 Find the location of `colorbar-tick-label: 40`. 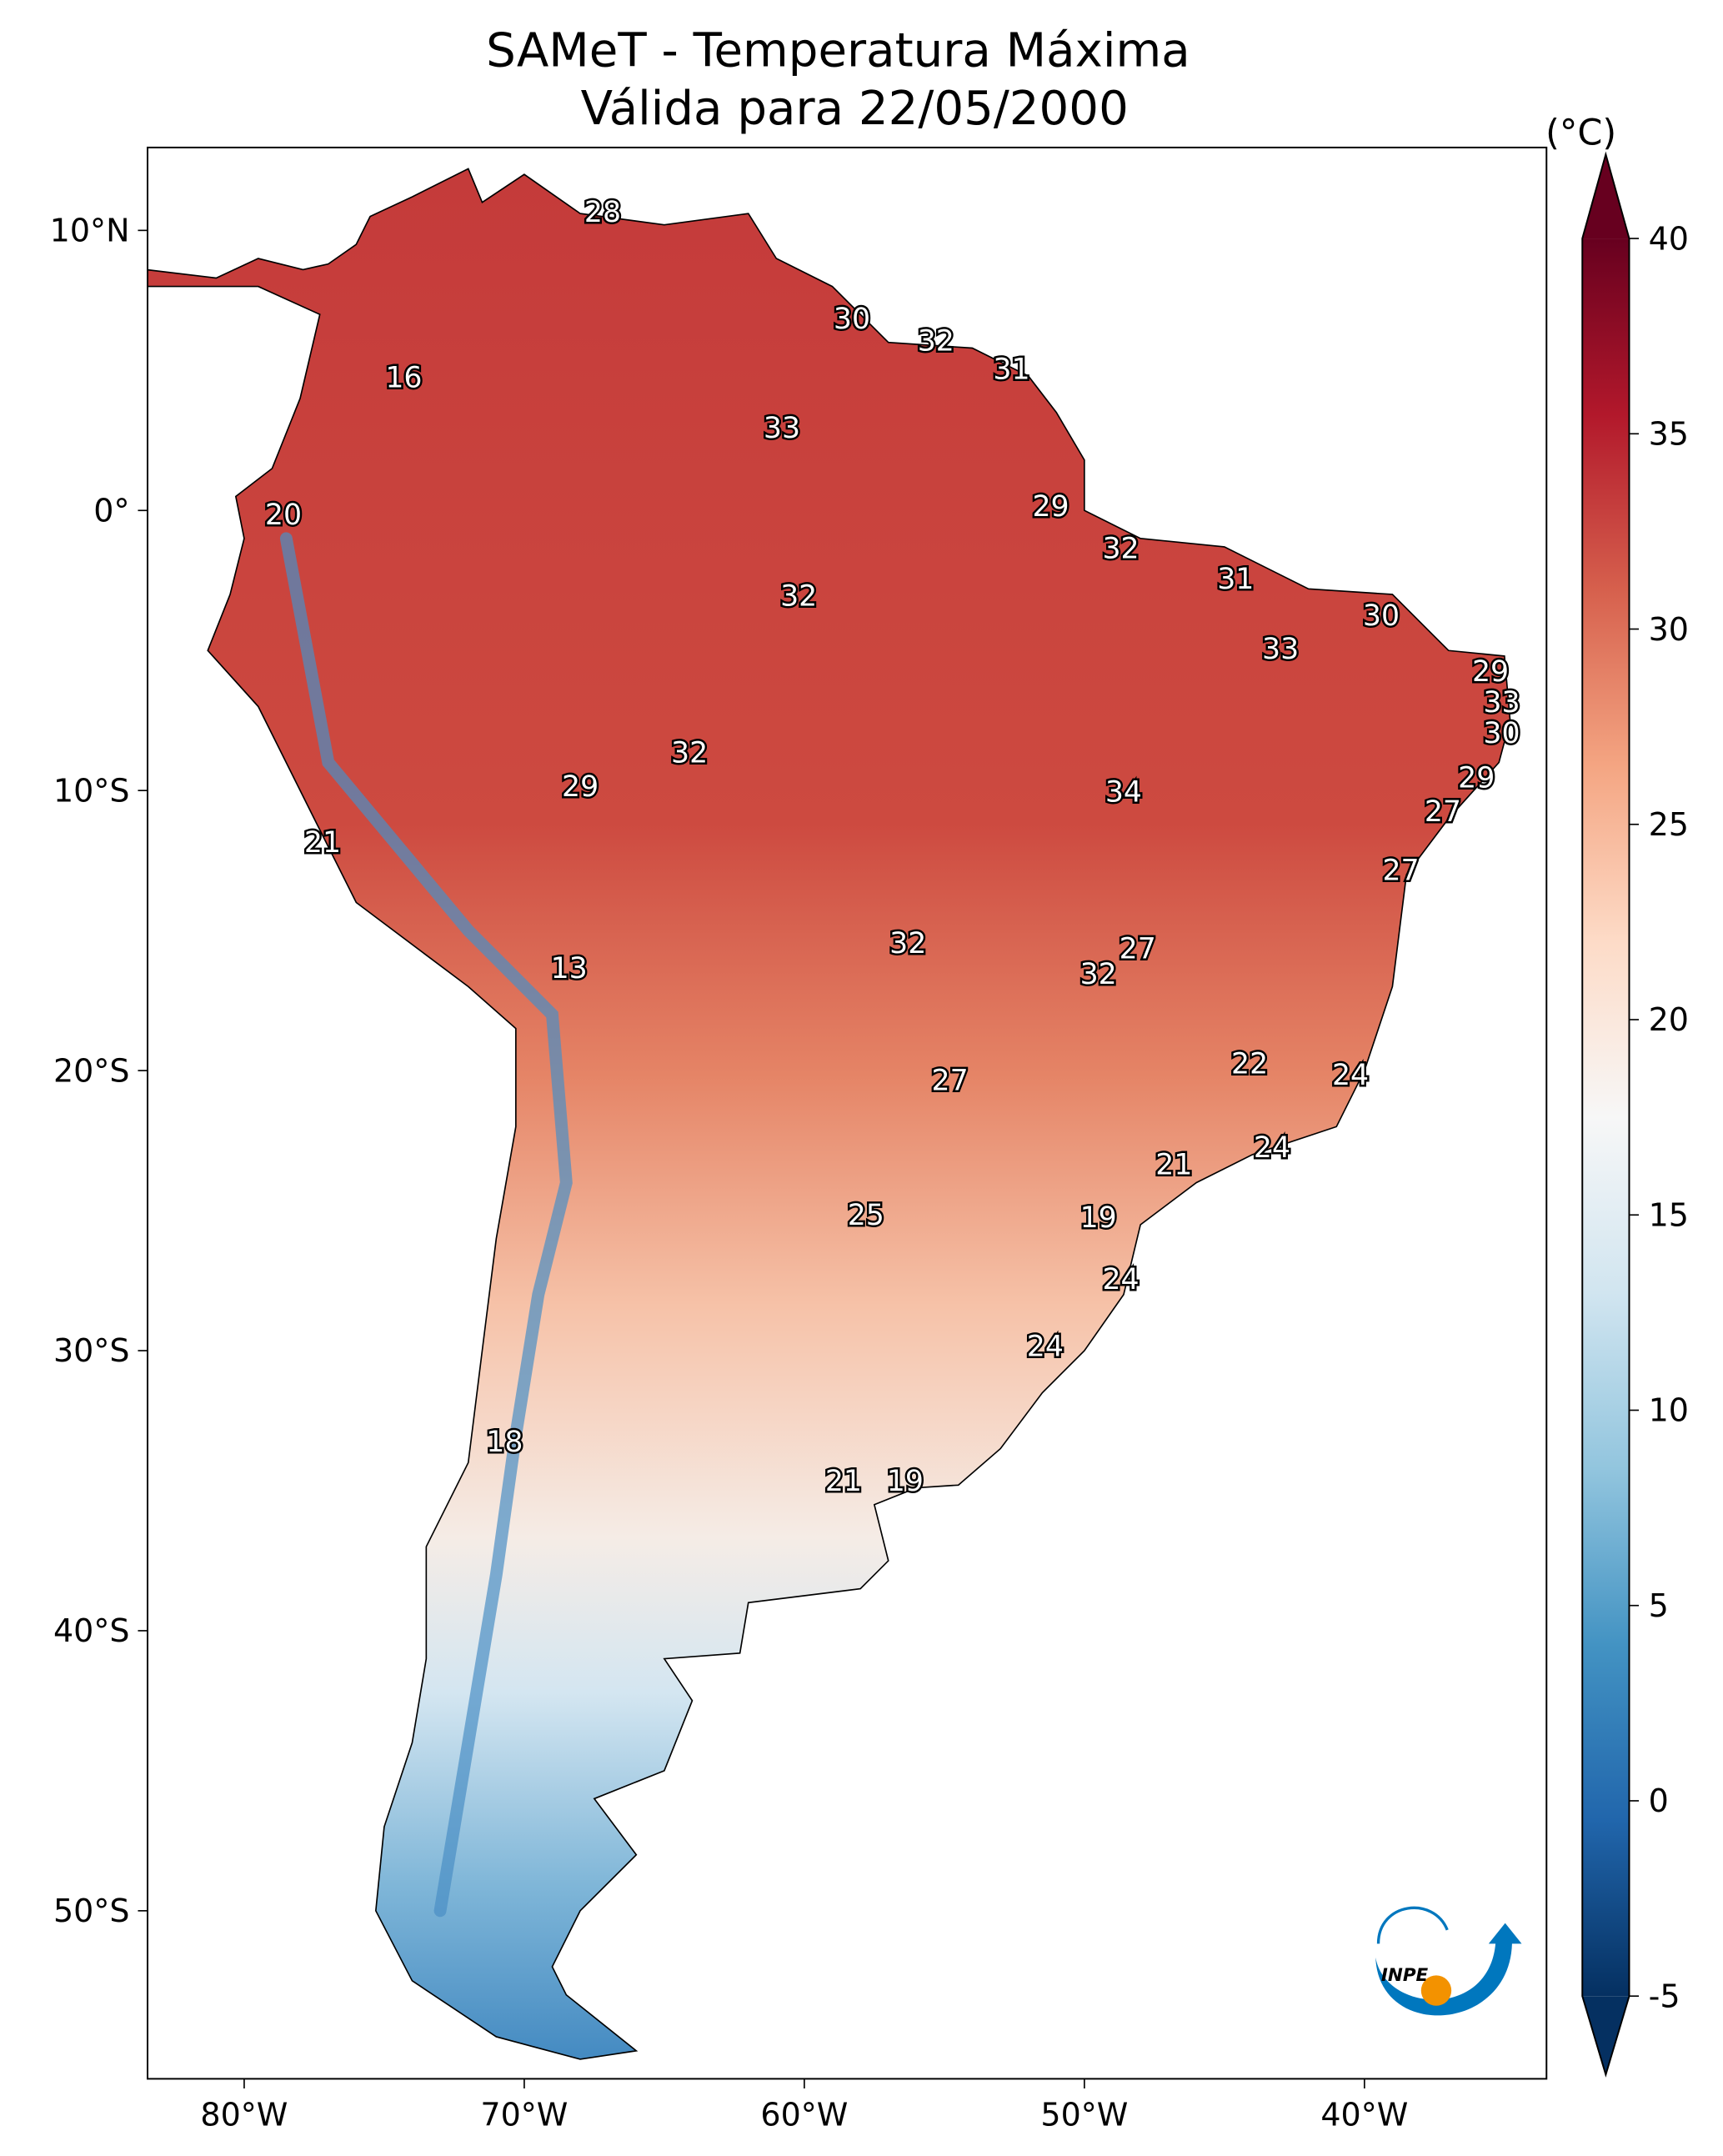

colorbar-tick-label: 40 is located at coordinates (1669, 239).